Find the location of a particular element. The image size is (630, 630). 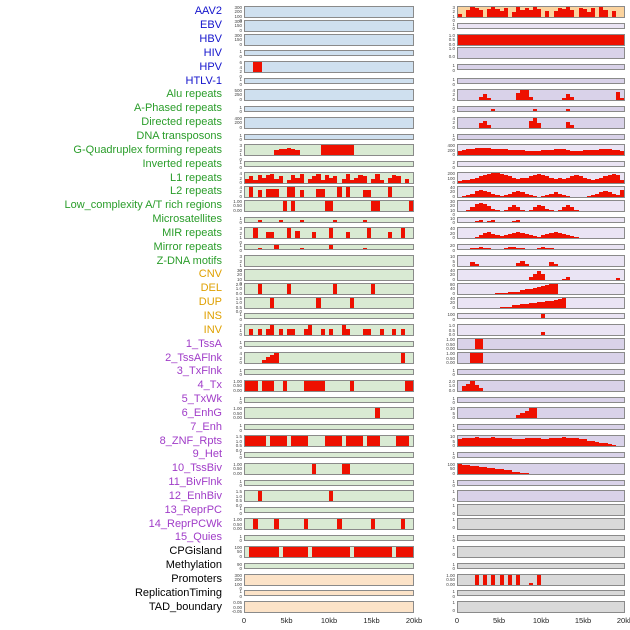

track-label: Alu repeats is located at coordinates (194, 94).